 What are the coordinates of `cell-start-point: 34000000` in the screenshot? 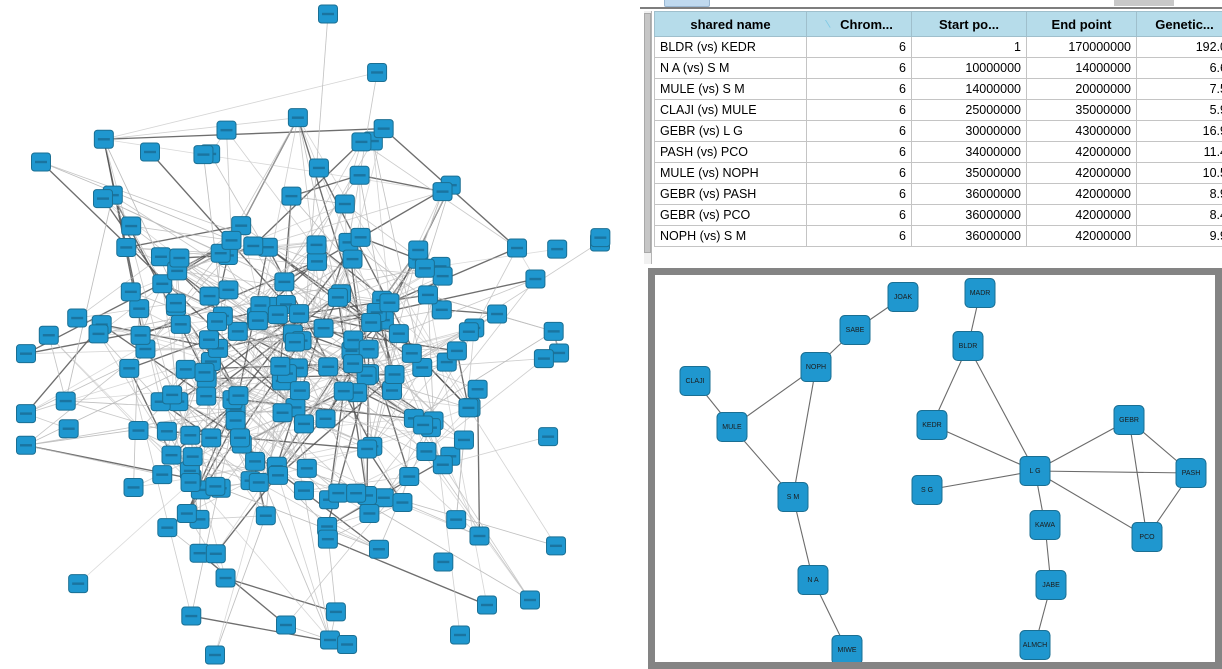 It's located at (969, 152).